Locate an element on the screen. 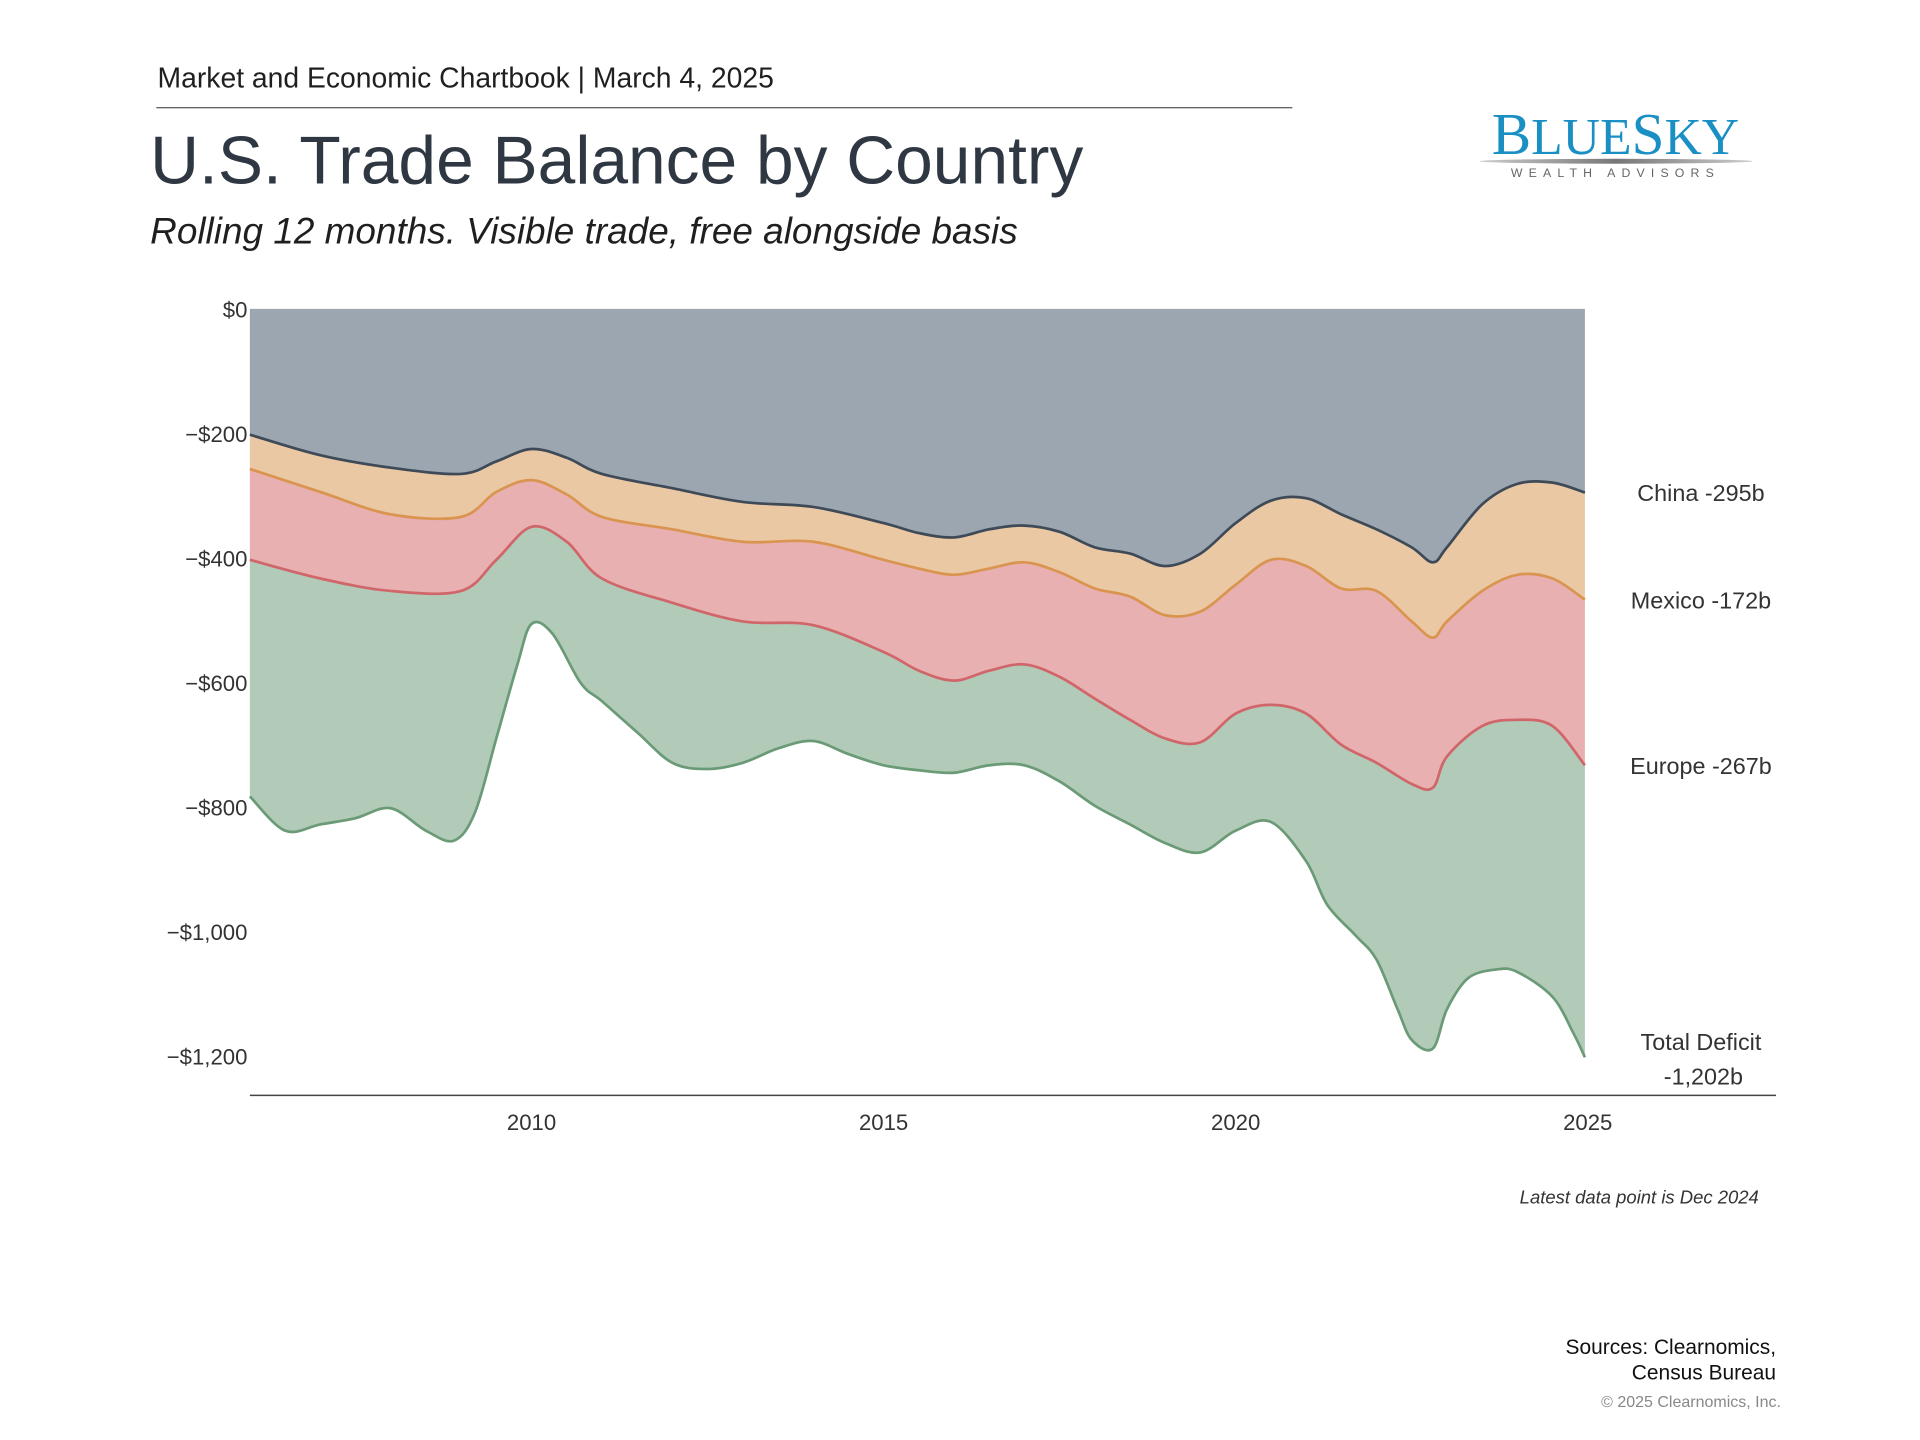 The width and height of the screenshot is (1920, 1440). series-end-label: Total Deficit is located at coordinates (1701, 1042).